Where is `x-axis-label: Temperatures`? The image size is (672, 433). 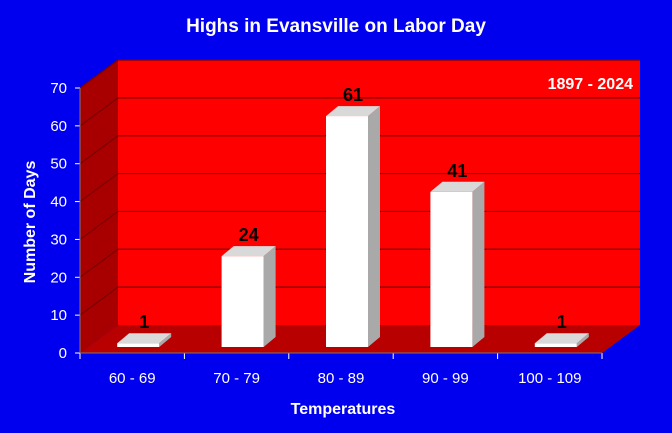
x-axis-label: Temperatures is located at coordinates (343, 409).